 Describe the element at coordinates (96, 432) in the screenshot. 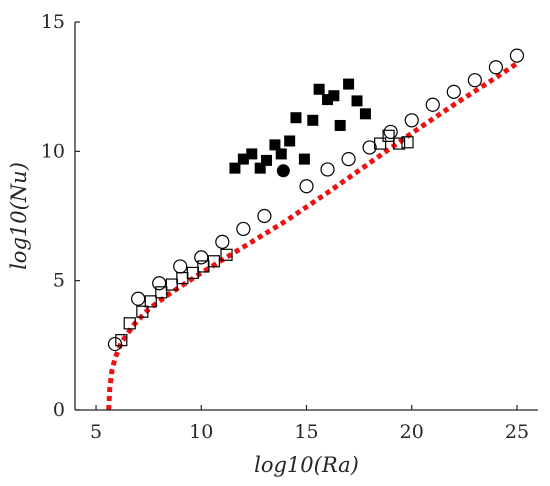

I see `x-tick-label: 5` at that location.